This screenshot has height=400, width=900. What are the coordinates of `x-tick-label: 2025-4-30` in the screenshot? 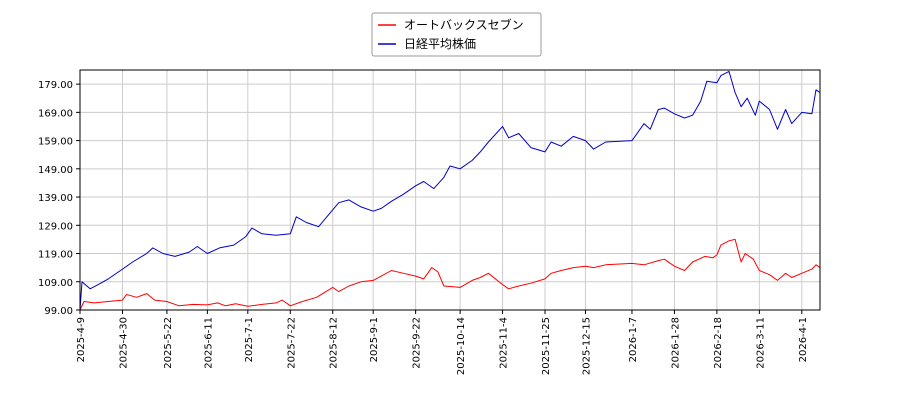 It's located at (123, 343).